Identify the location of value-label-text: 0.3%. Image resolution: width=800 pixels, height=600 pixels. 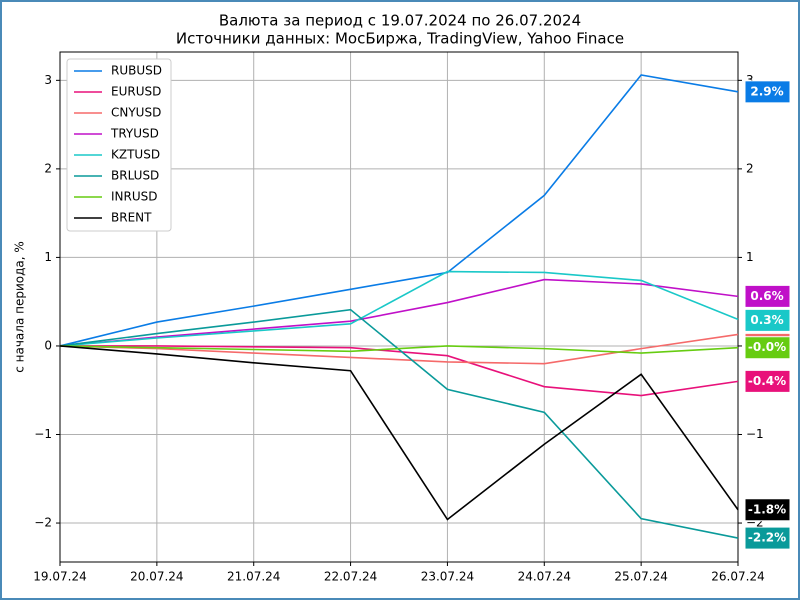
(766, 320).